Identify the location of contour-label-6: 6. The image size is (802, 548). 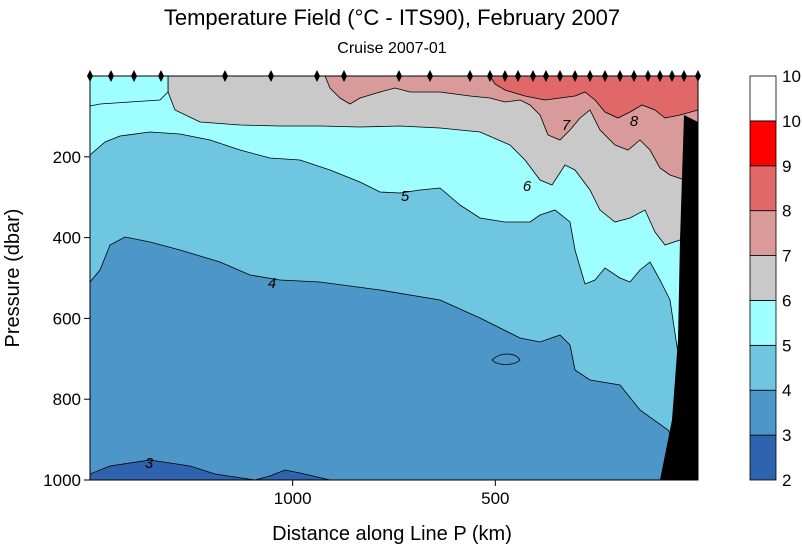
(527, 186).